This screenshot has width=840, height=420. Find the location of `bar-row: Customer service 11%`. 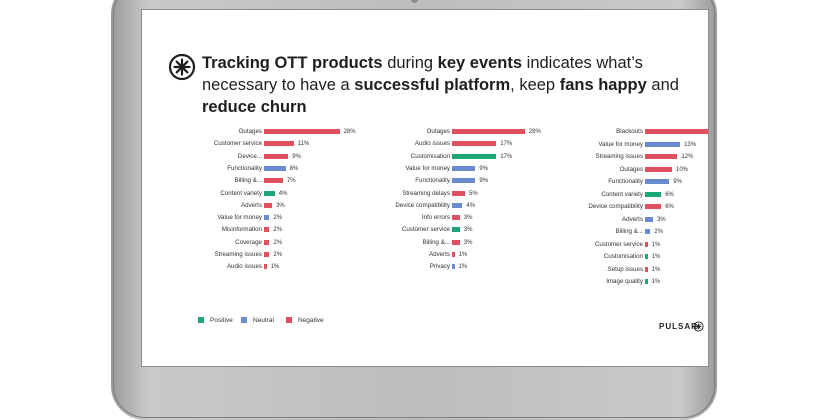

bar-row: Customer service 11% is located at coordinates (238, 144).